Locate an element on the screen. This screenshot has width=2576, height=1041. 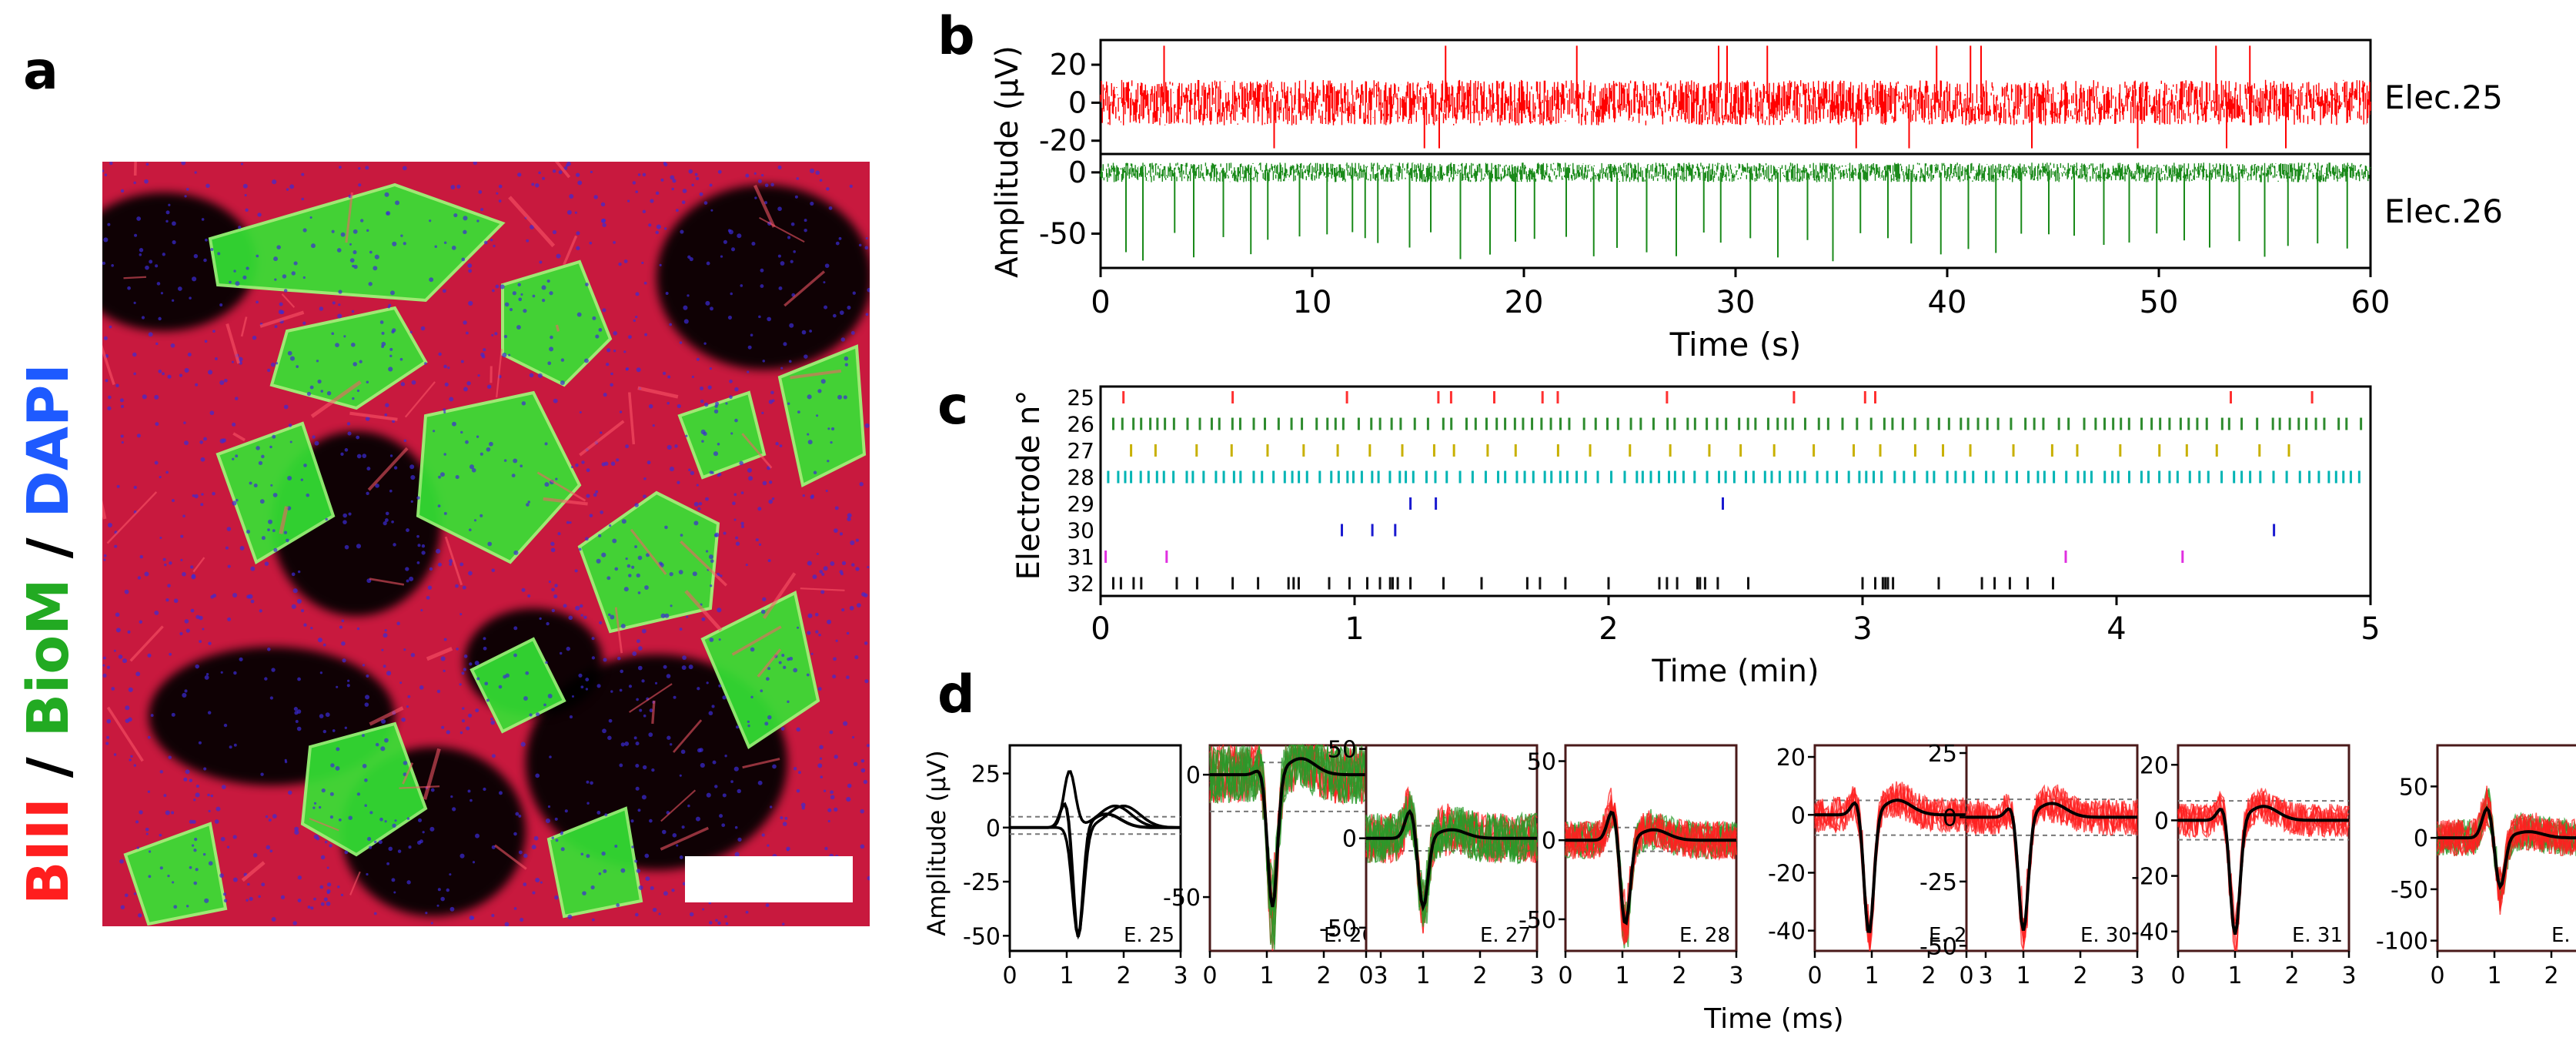
waveform-trace-red is located at coordinates (2506, 854).